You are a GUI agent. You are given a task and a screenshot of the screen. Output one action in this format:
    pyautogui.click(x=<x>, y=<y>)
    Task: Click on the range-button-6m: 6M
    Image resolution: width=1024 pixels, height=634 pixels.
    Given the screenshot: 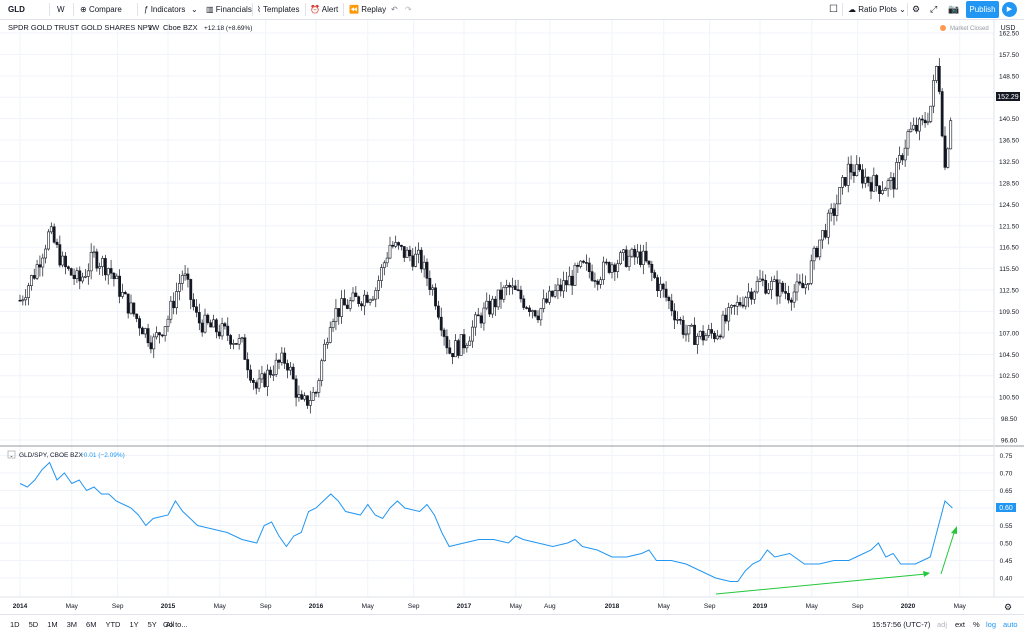 What is the action you would take?
    pyautogui.click(x=91, y=624)
    